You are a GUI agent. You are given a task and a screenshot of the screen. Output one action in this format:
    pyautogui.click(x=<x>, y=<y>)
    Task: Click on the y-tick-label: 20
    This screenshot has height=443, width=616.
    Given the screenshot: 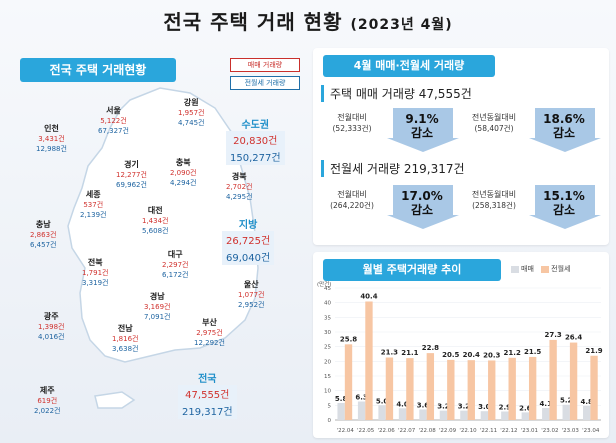 What is the action you would take?
    pyautogui.click(x=327, y=362)
    